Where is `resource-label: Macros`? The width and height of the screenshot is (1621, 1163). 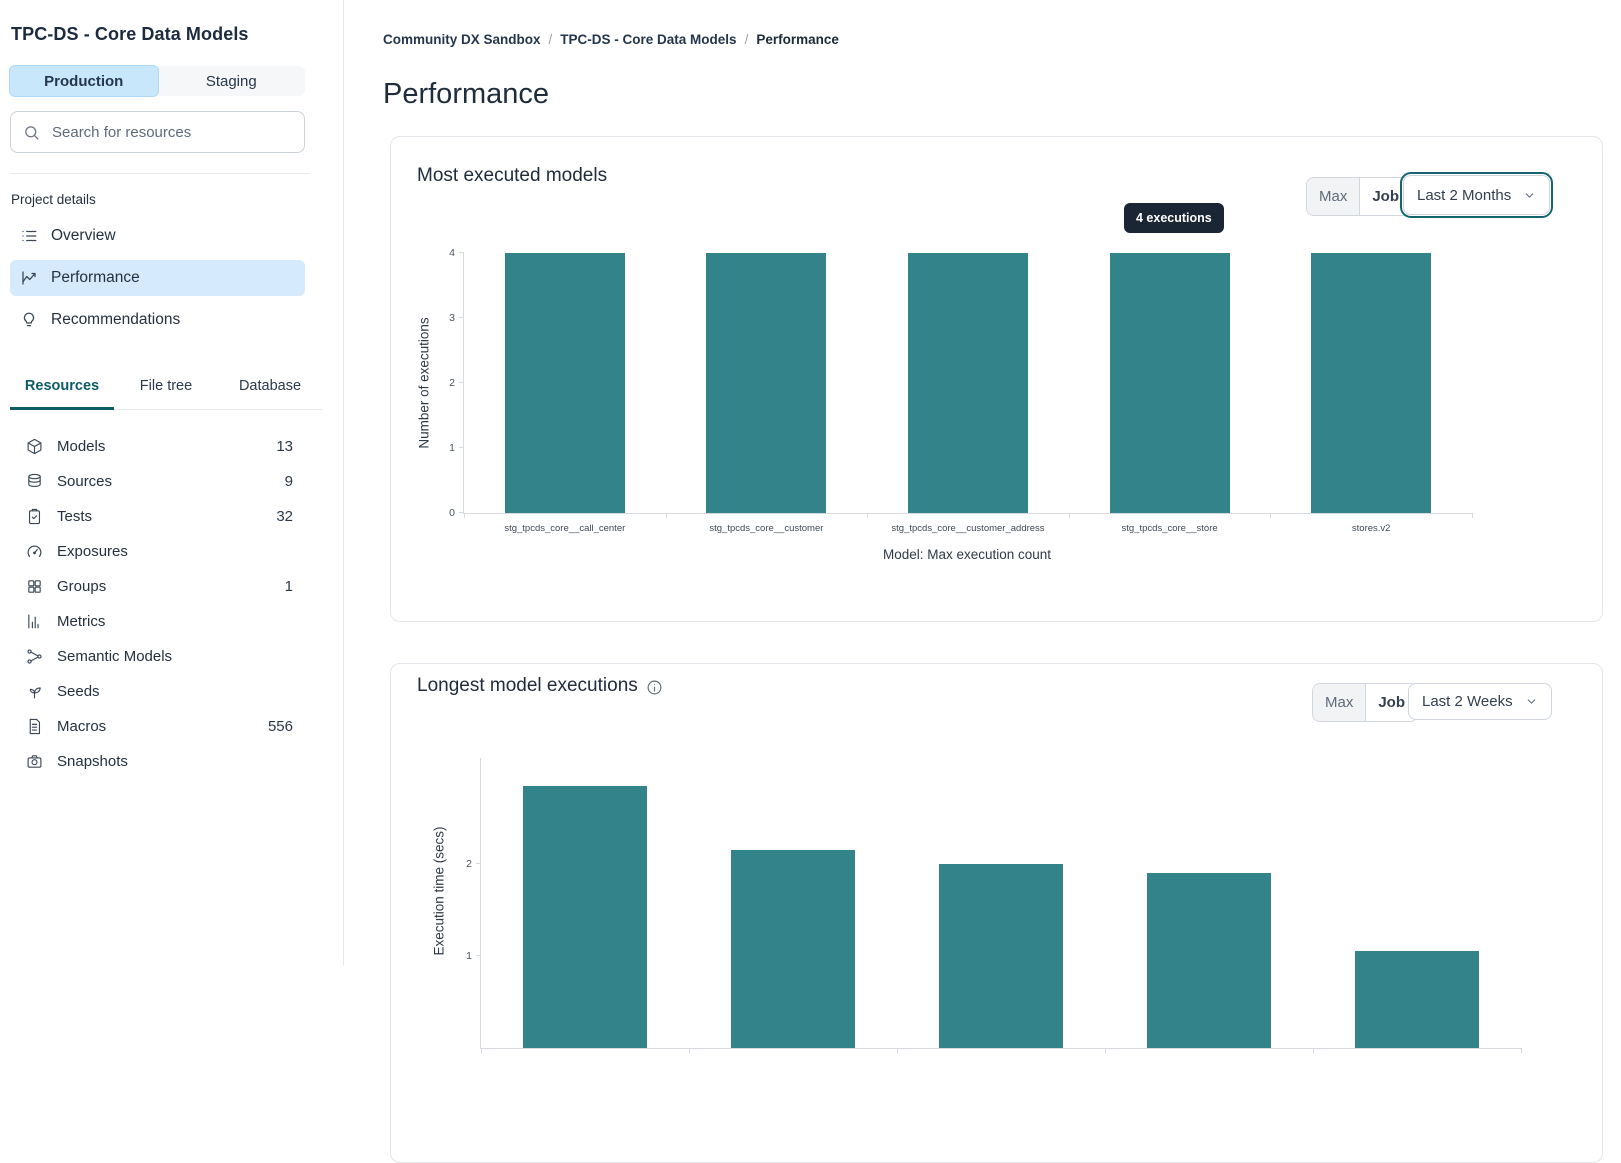
resource-label: Macros is located at coordinates (82, 726).